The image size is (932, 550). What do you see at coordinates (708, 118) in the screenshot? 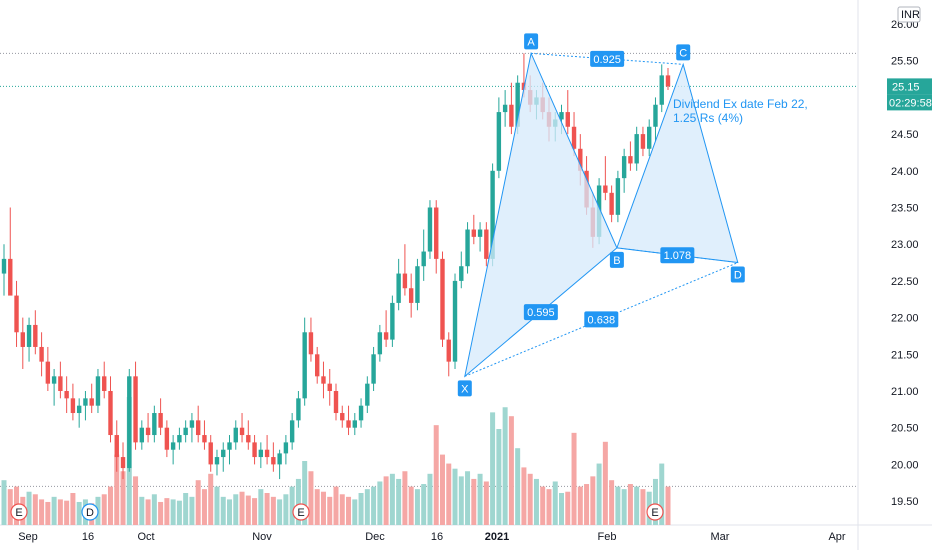
I see `dividend-annotation: 1.25 Rs (4%)` at bounding box center [708, 118].